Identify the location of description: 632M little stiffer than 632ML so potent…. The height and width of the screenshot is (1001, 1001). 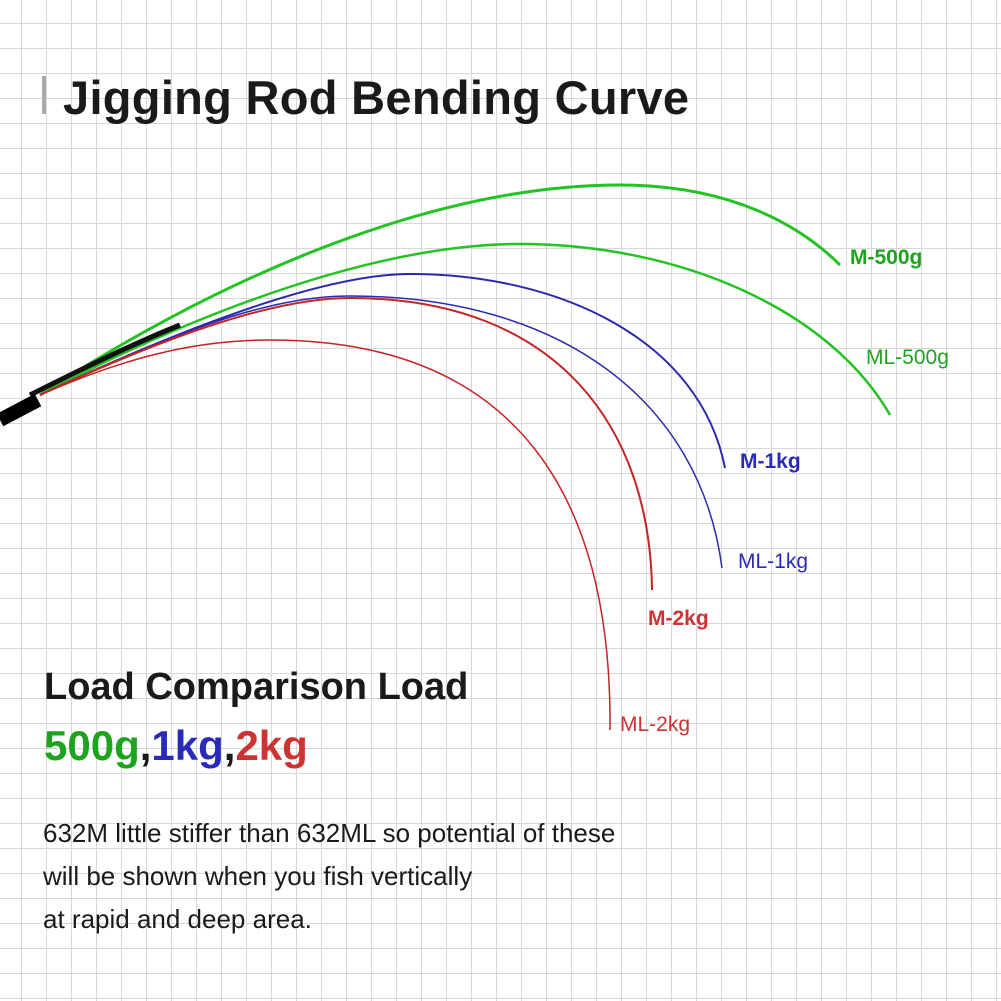
(329, 876).